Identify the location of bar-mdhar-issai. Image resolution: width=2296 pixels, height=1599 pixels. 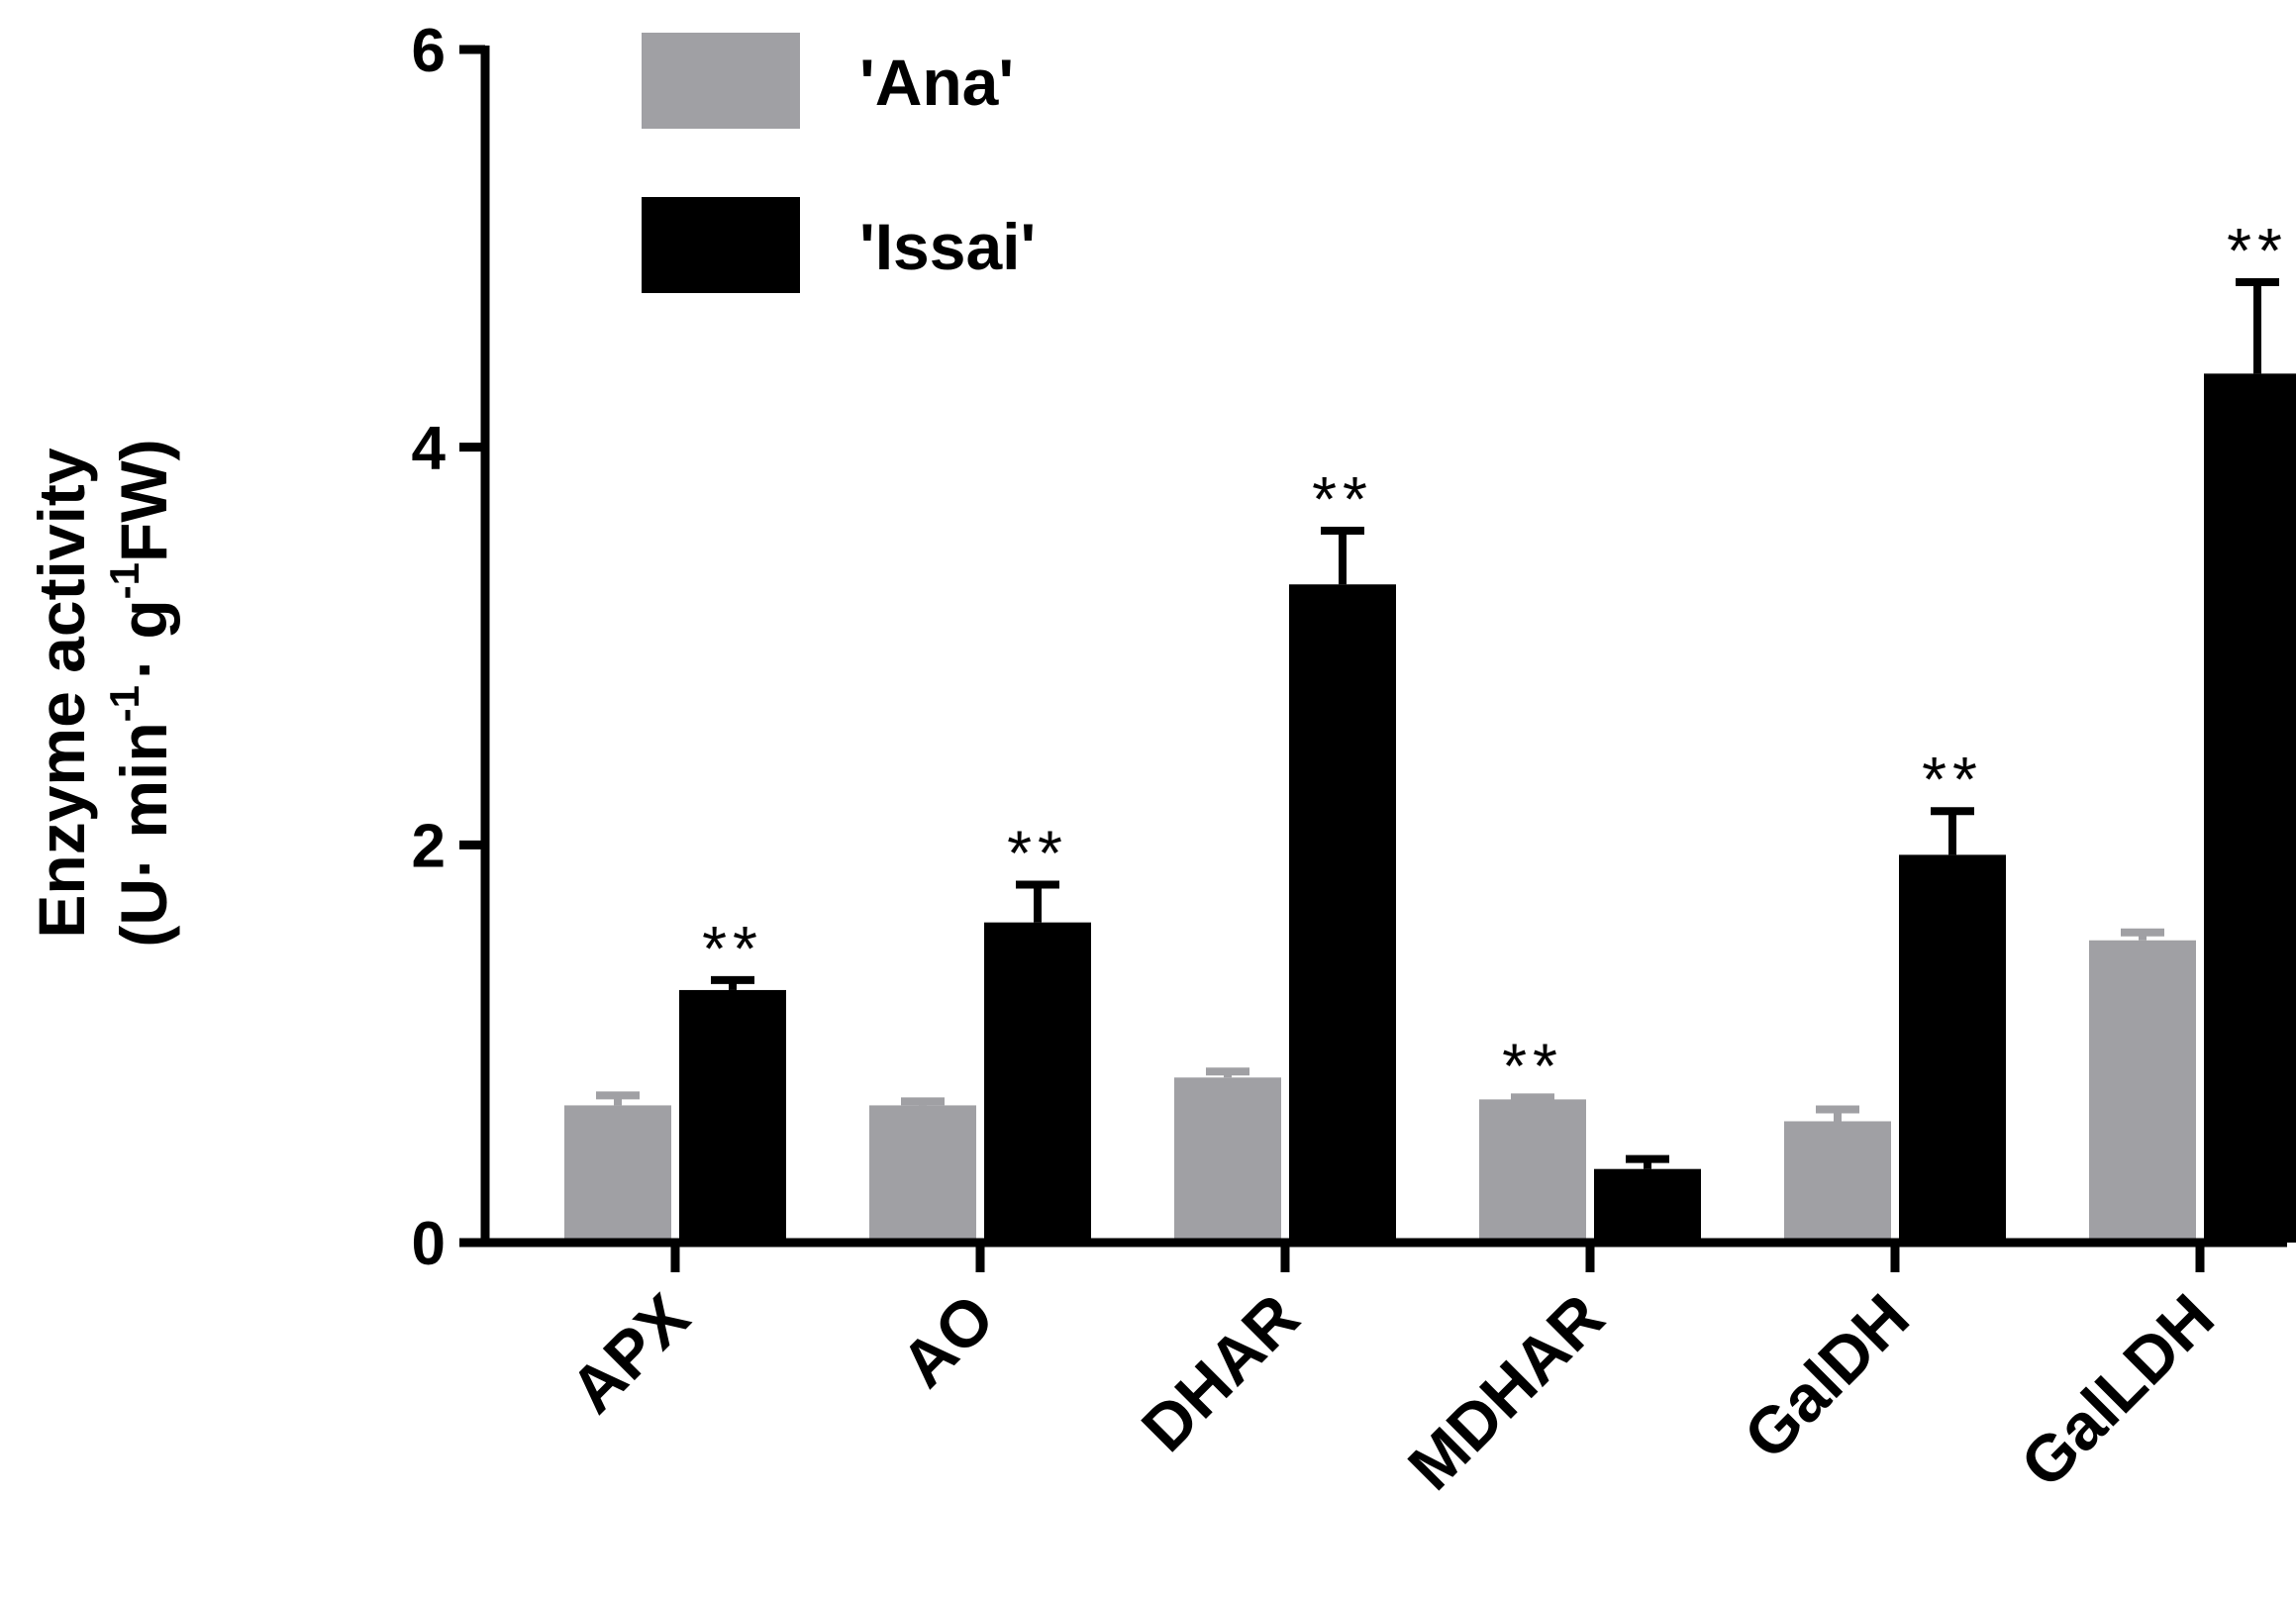
(1648, 1205).